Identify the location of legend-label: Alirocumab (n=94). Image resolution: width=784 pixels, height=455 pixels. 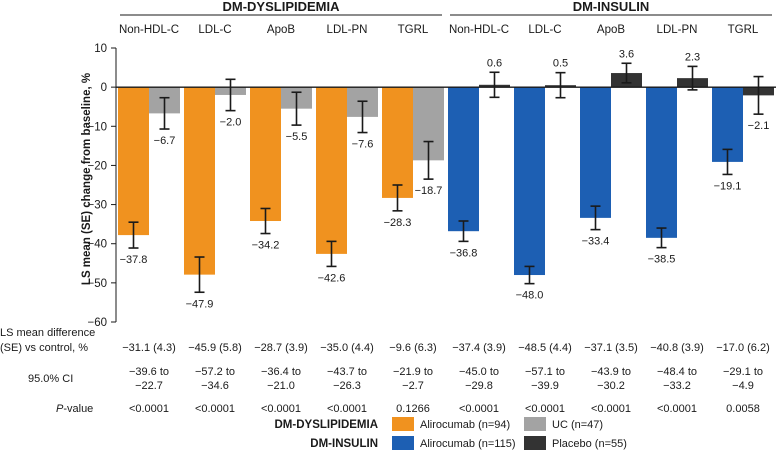
(465, 425).